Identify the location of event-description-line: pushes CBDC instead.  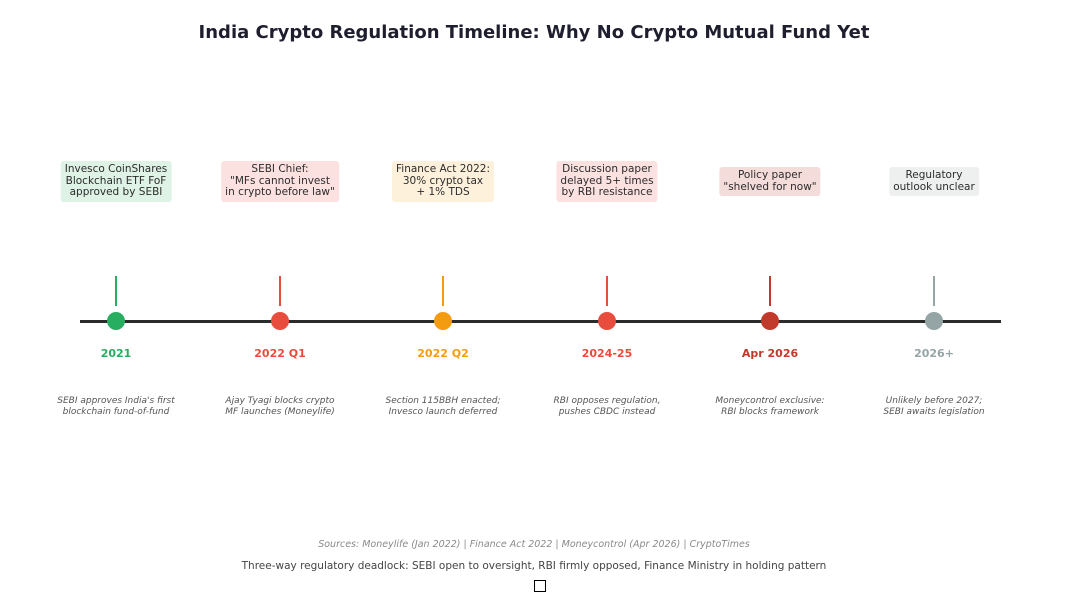
(607, 411).